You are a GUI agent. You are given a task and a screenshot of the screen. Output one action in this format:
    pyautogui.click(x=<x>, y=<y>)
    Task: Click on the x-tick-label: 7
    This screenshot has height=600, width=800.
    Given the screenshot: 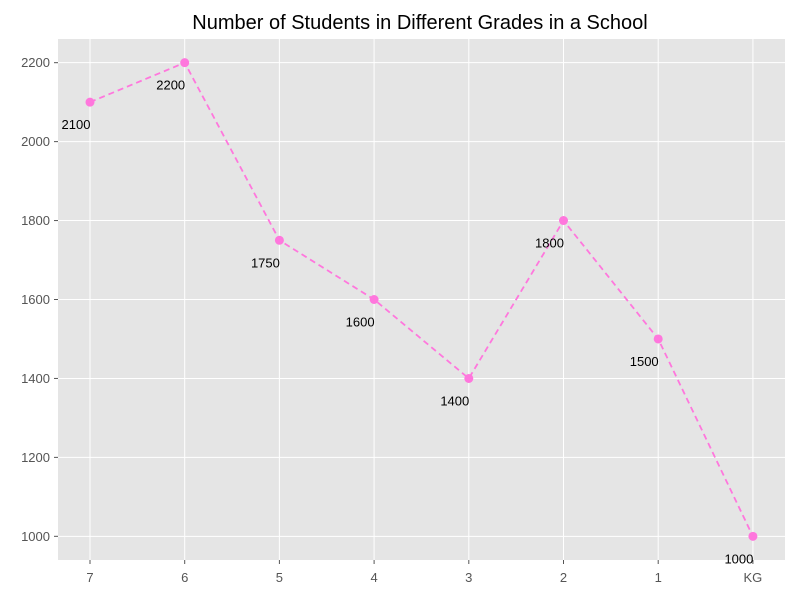 What is the action you would take?
    pyautogui.click(x=89, y=577)
    